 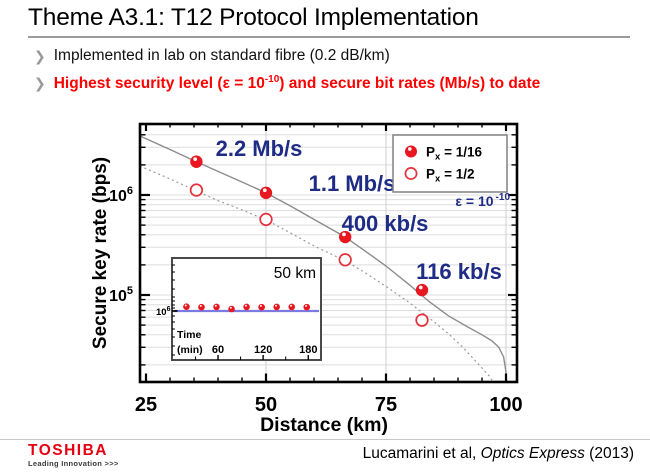 What do you see at coordinates (121, 295) in the screenshot?
I see `y-tick-label: 10⁵` at bounding box center [121, 295].